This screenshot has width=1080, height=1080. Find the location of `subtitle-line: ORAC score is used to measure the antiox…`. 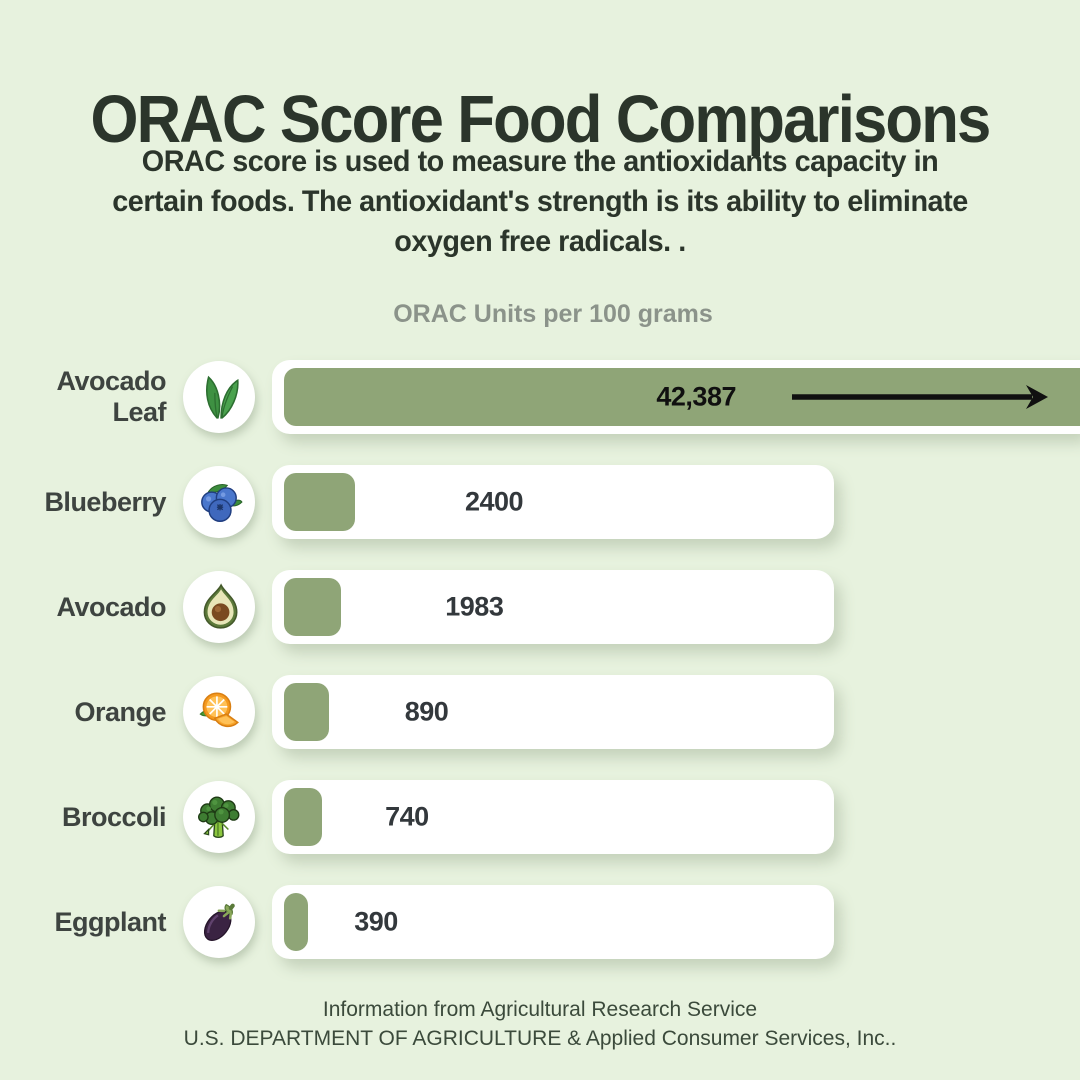

subtitle-line: ORAC score is used to measure the antiox… is located at coordinates (540, 161).